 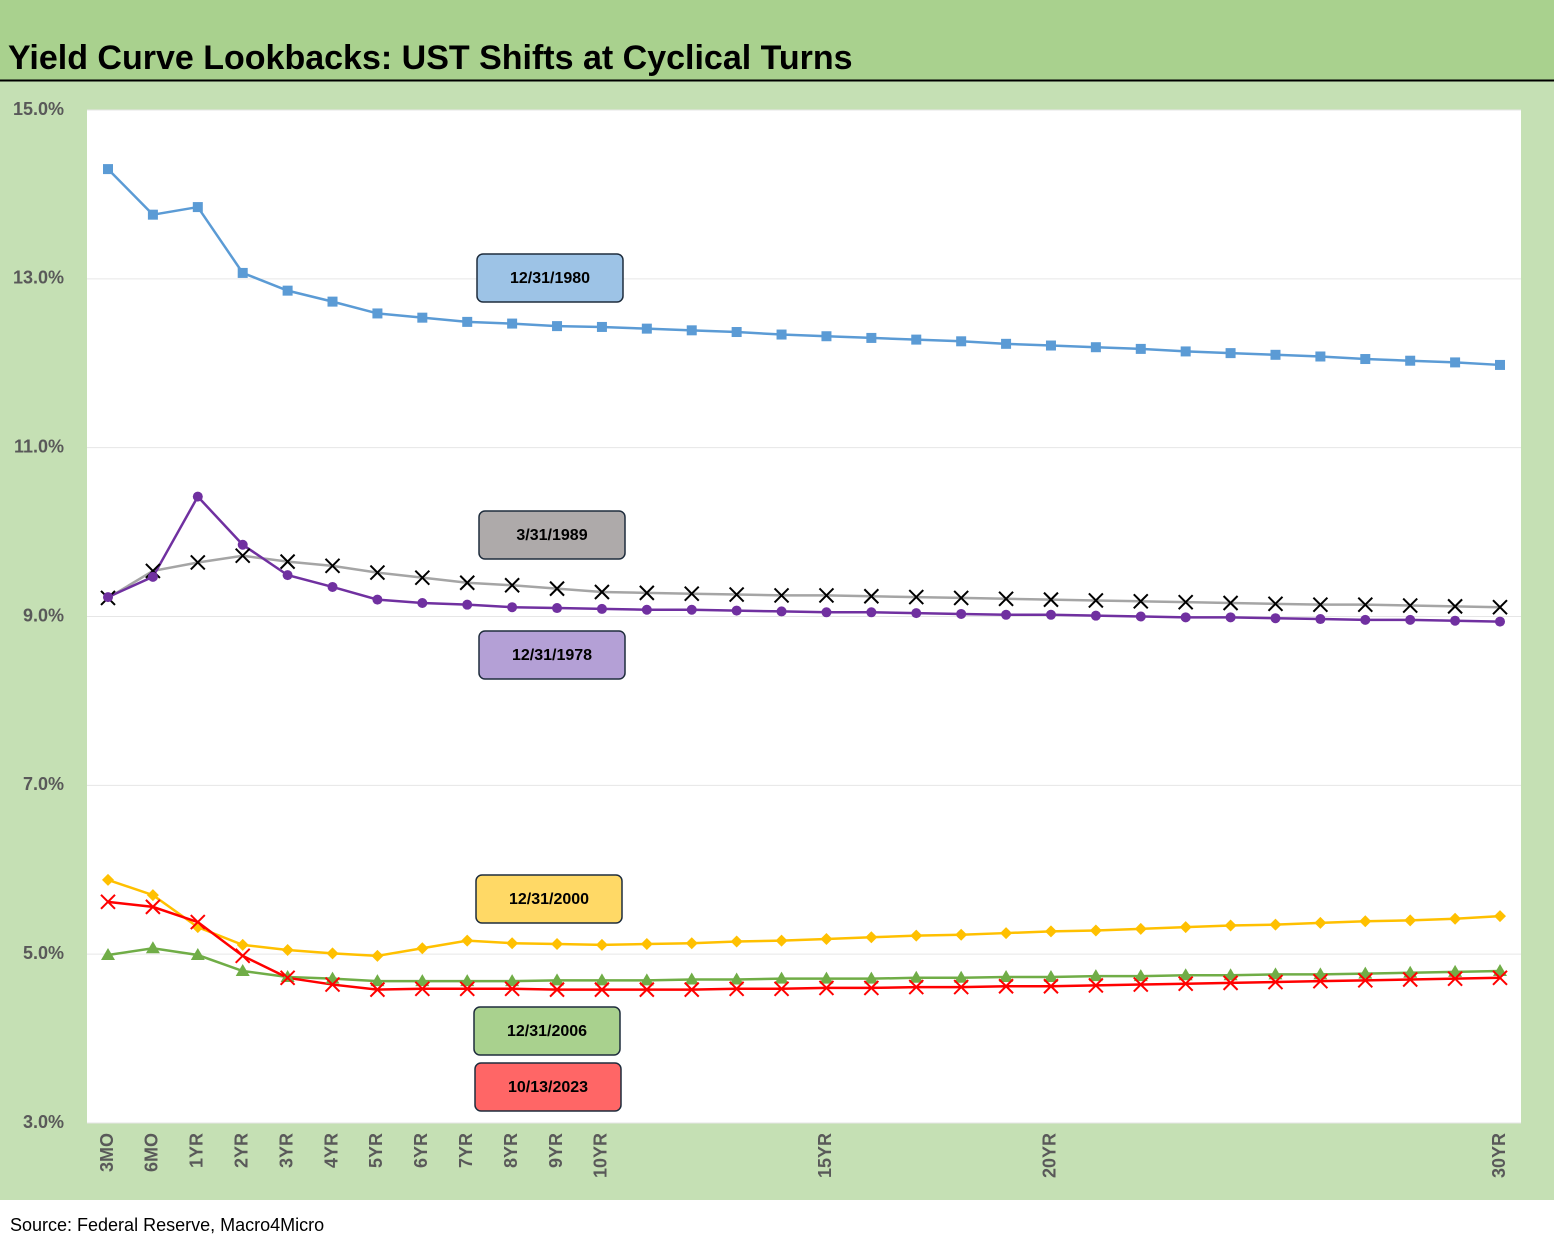 I want to click on x-tick-label: 8YR, so click(x=511, y=1150).